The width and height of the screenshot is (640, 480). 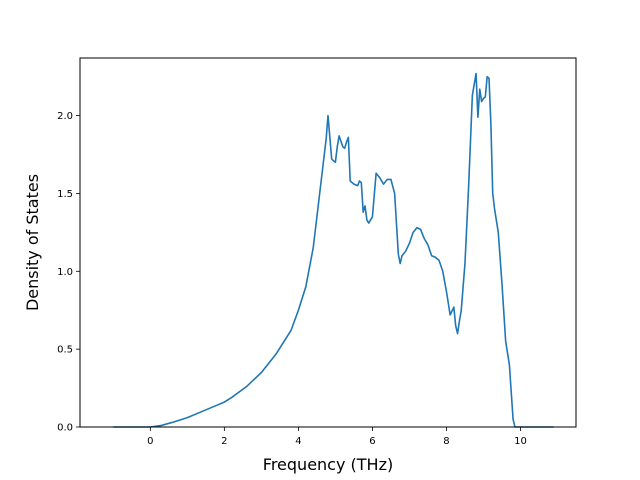 What do you see at coordinates (65, 194) in the screenshot?
I see `y-tick-label: 1.5` at bounding box center [65, 194].